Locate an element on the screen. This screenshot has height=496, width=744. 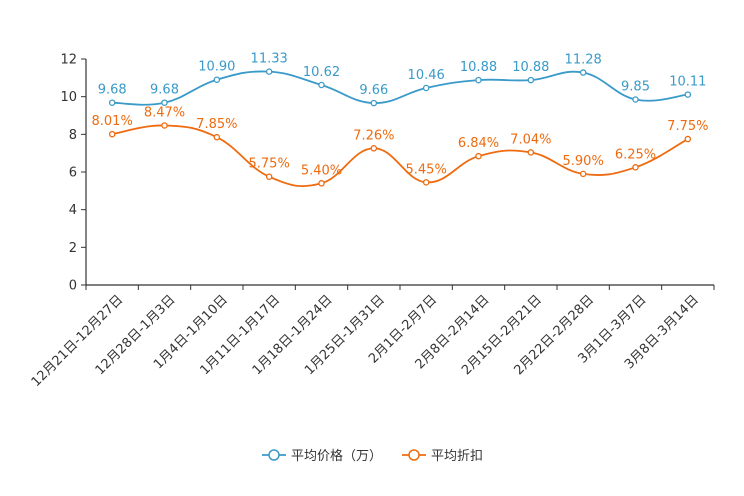
data-label: 7.04% is located at coordinates (530, 139).